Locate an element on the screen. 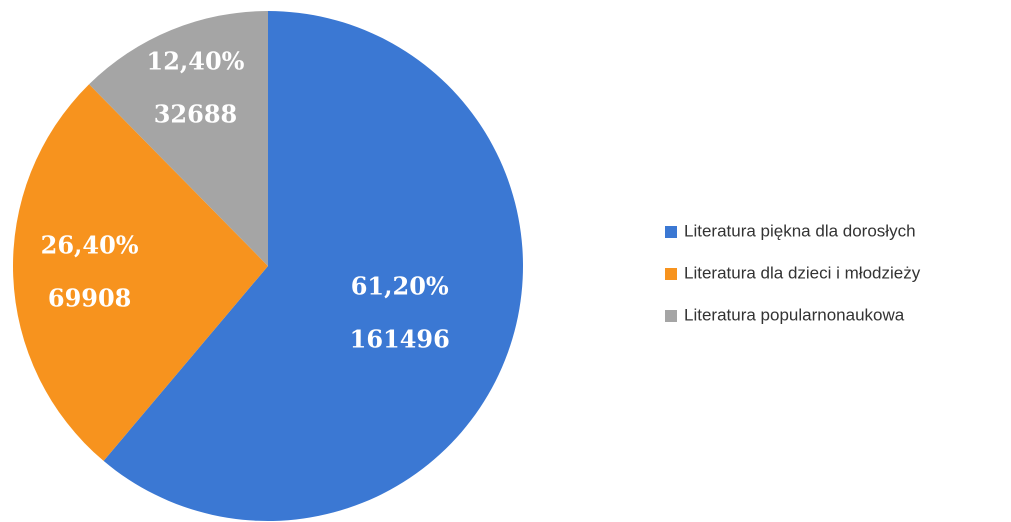  percentage-label: 26,40% is located at coordinates (90, 244).